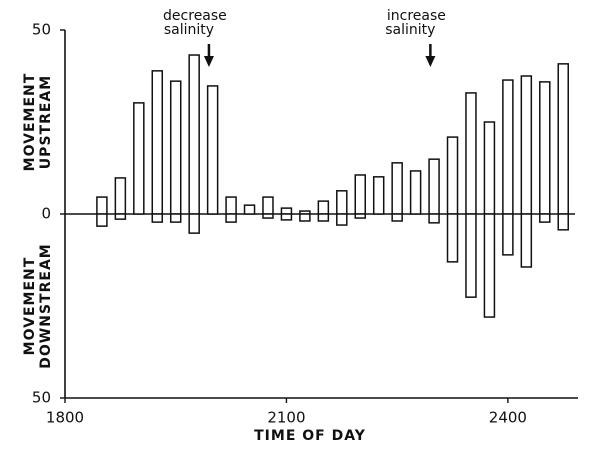 This screenshot has height=457, width=600. Describe the element at coordinates (286, 418) in the screenshot. I see `x-tick-label: 2100` at that location.